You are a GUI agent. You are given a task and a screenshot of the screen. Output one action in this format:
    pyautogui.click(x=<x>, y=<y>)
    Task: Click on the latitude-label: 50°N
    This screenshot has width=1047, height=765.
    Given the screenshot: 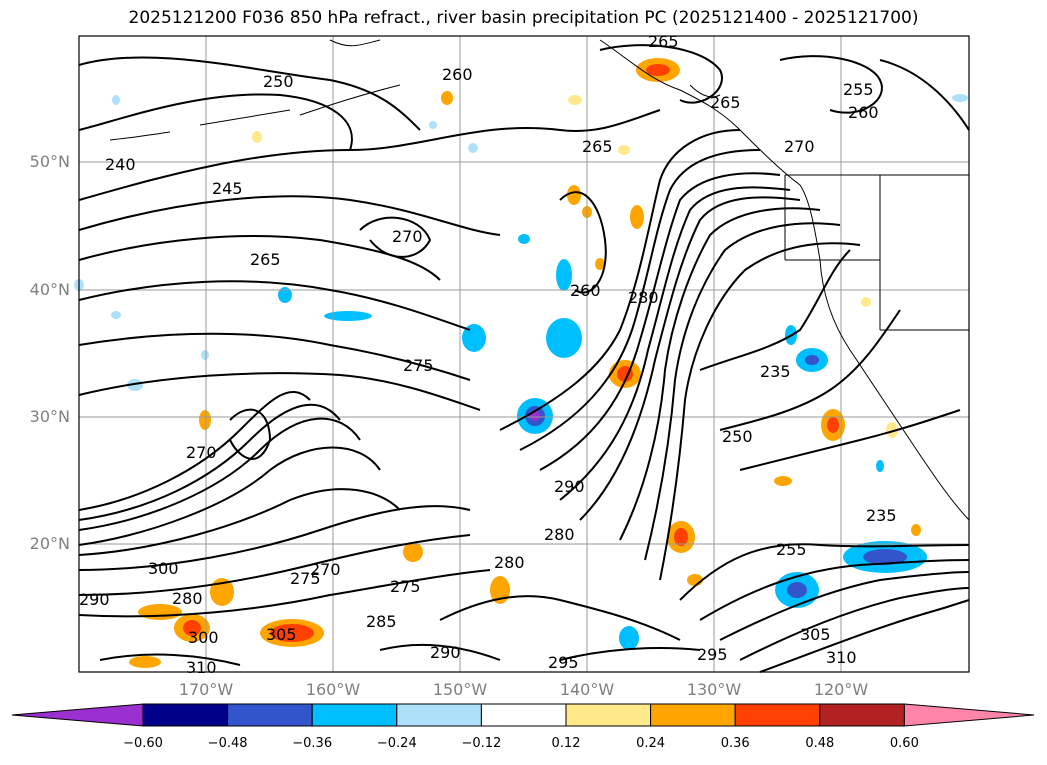 What is the action you would take?
    pyautogui.click(x=49, y=161)
    